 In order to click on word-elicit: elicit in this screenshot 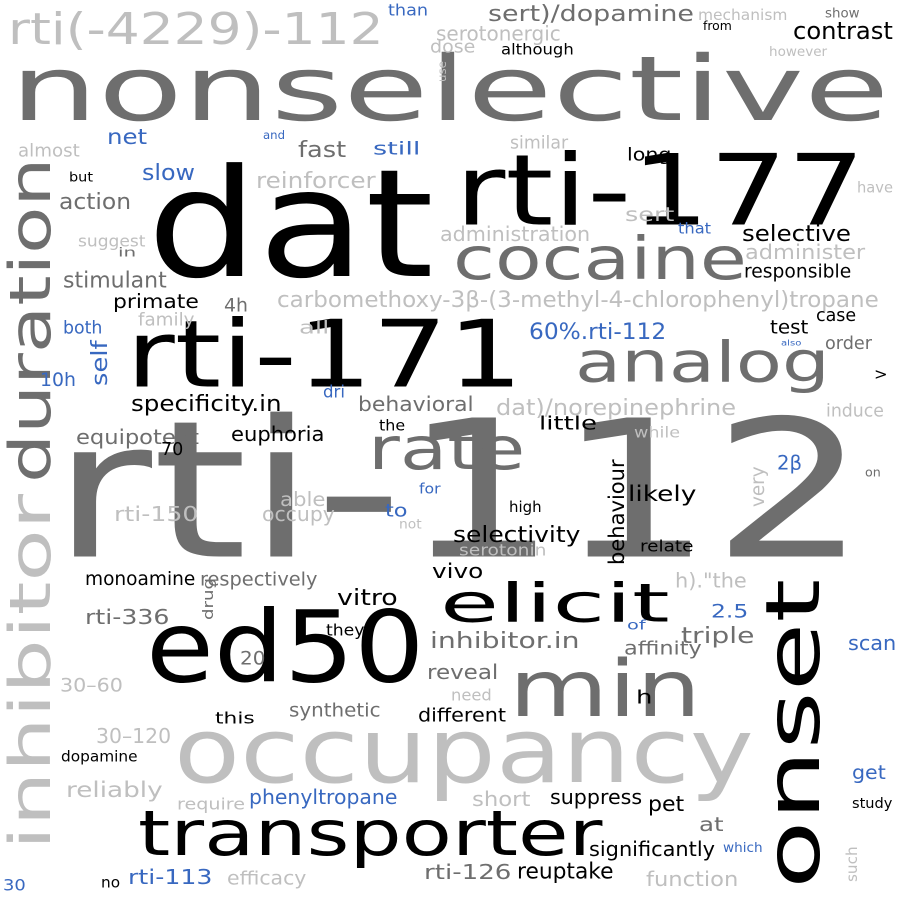, I will do `click(555, 603)`.